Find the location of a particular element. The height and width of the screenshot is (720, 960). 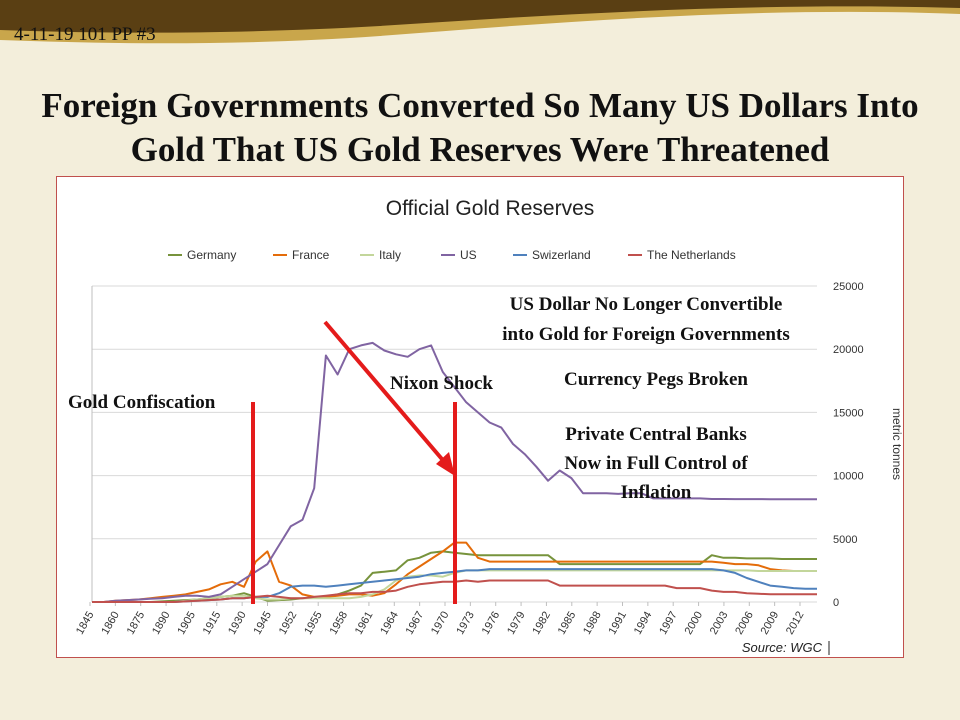

x-tick-label: 1952 is located at coordinates (288, 623).